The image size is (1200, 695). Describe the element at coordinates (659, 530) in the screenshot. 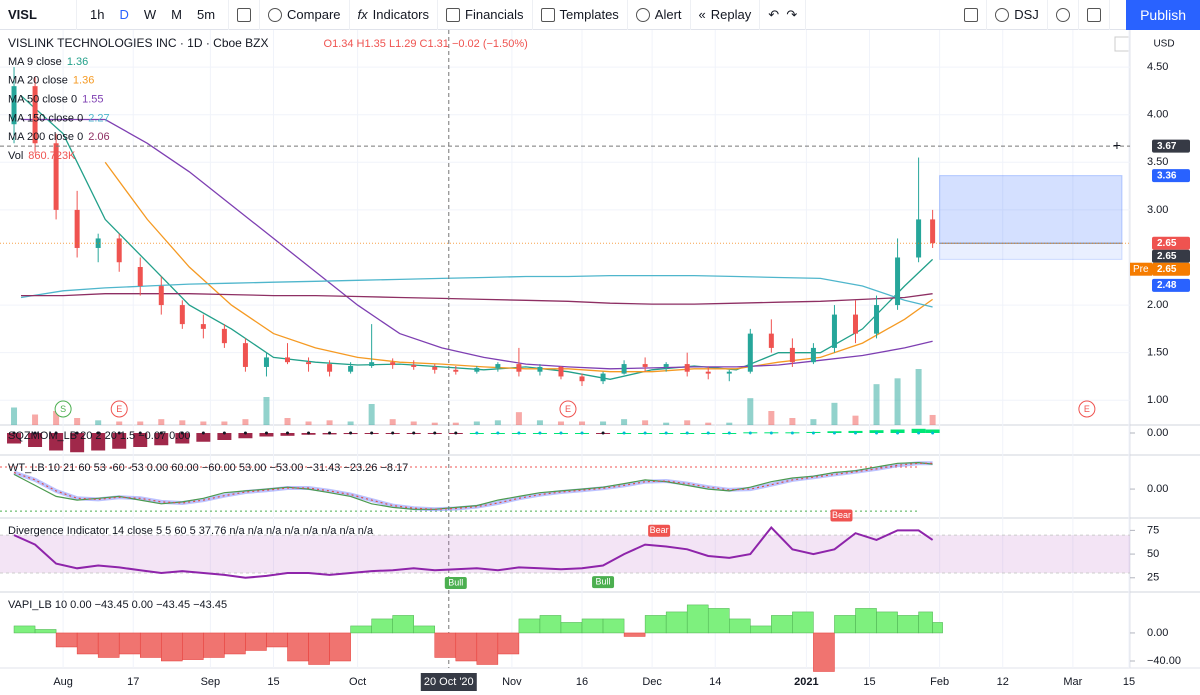

I see `divergence-label: Bear` at that location.